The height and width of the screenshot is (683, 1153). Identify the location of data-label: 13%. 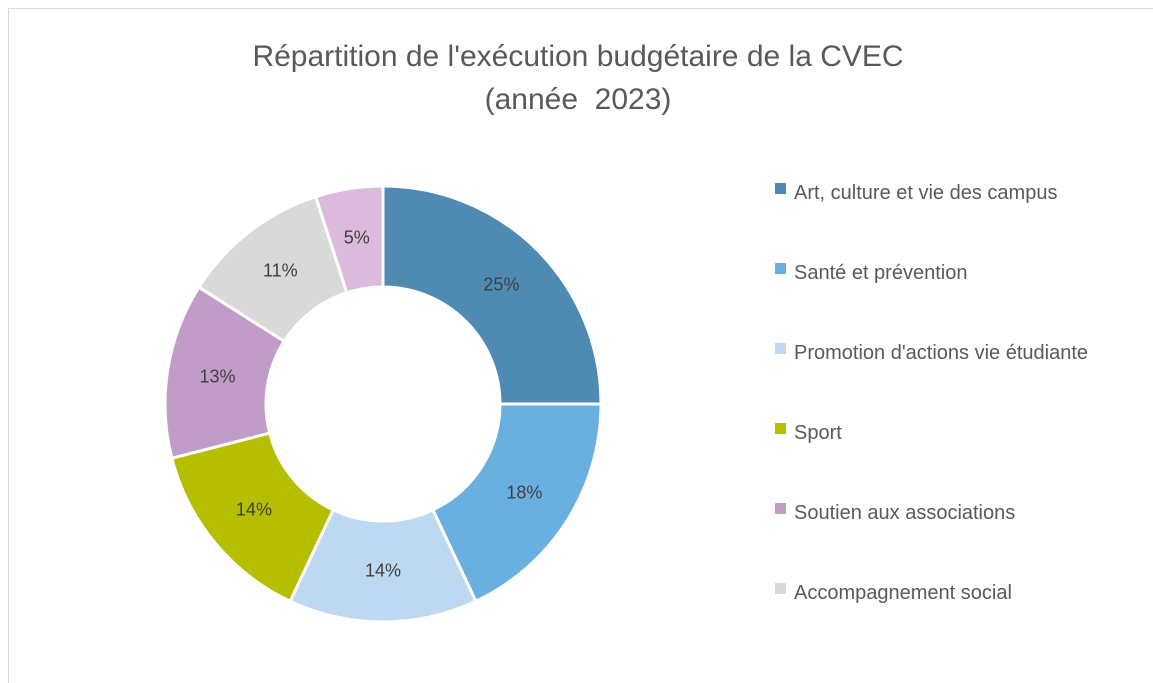
(218, 377).